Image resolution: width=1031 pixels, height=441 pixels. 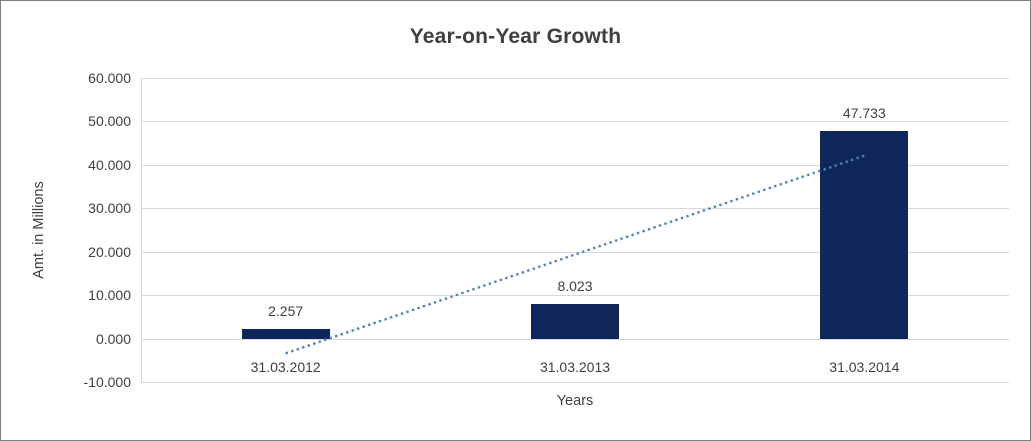 I want to click on bar-31.03.2012, so click(x=285, y=333).